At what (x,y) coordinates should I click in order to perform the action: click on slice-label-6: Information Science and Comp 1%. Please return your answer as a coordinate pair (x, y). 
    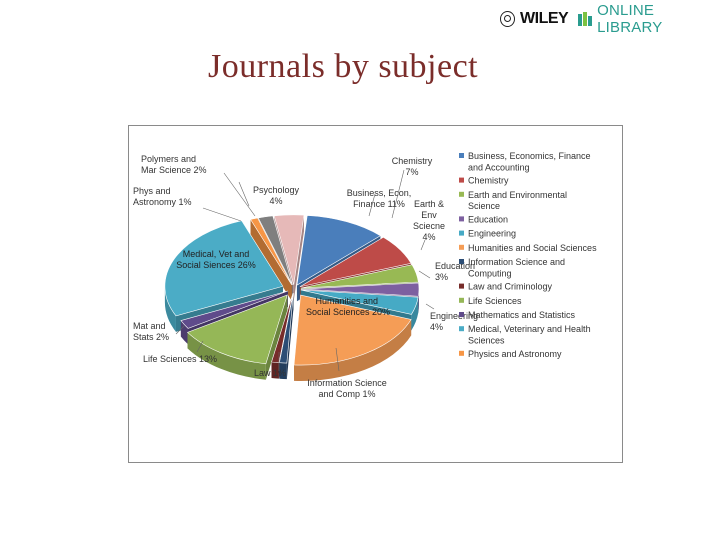
    Looking at the image, I should click on (347, 388).